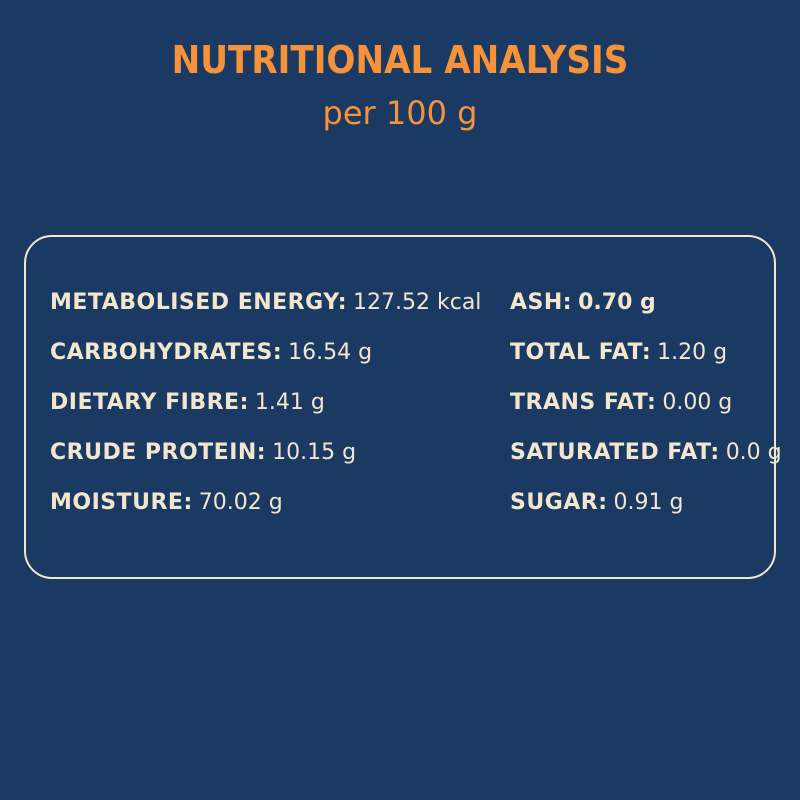 The height and width of the screenshot is (800, 800). Describe the element at coordinates (199, 302) in the screenshot. I see `nutrient-label: METABOLISED ENERGY:` at that location.